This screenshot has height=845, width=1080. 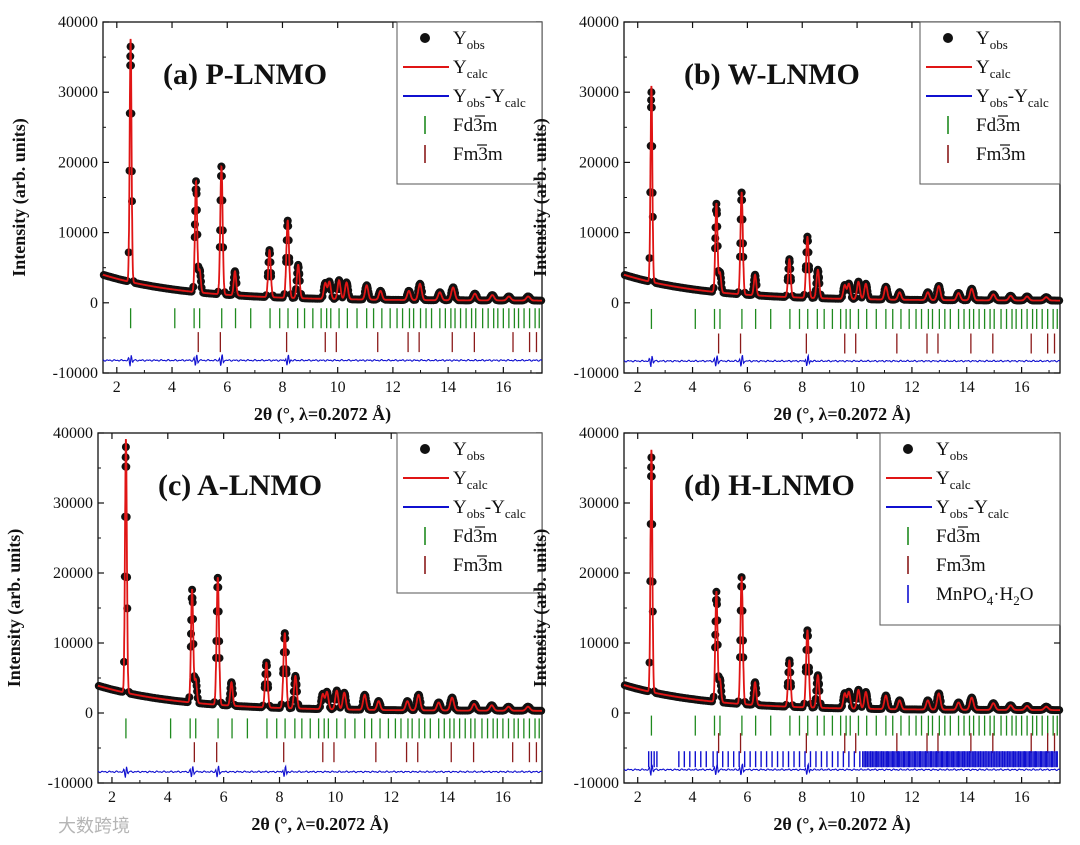 What do you see at coordinates (94, 826) in the screenshot?
I see `watermark: 大数跨境` at bounding box center [94, 826].